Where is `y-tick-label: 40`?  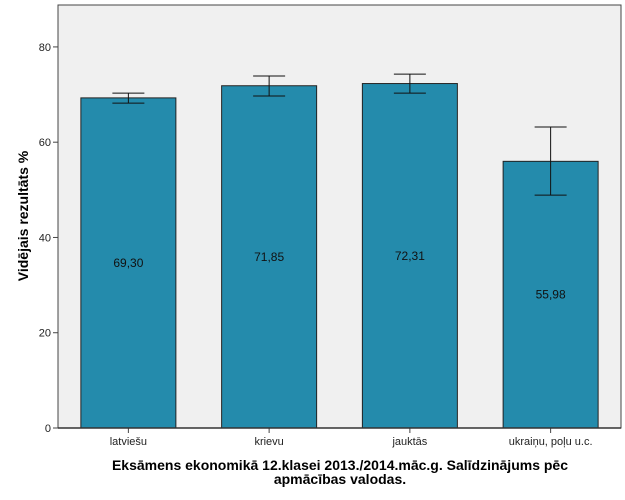
y-tick-label: 40 is located at coordinates (45, 238).